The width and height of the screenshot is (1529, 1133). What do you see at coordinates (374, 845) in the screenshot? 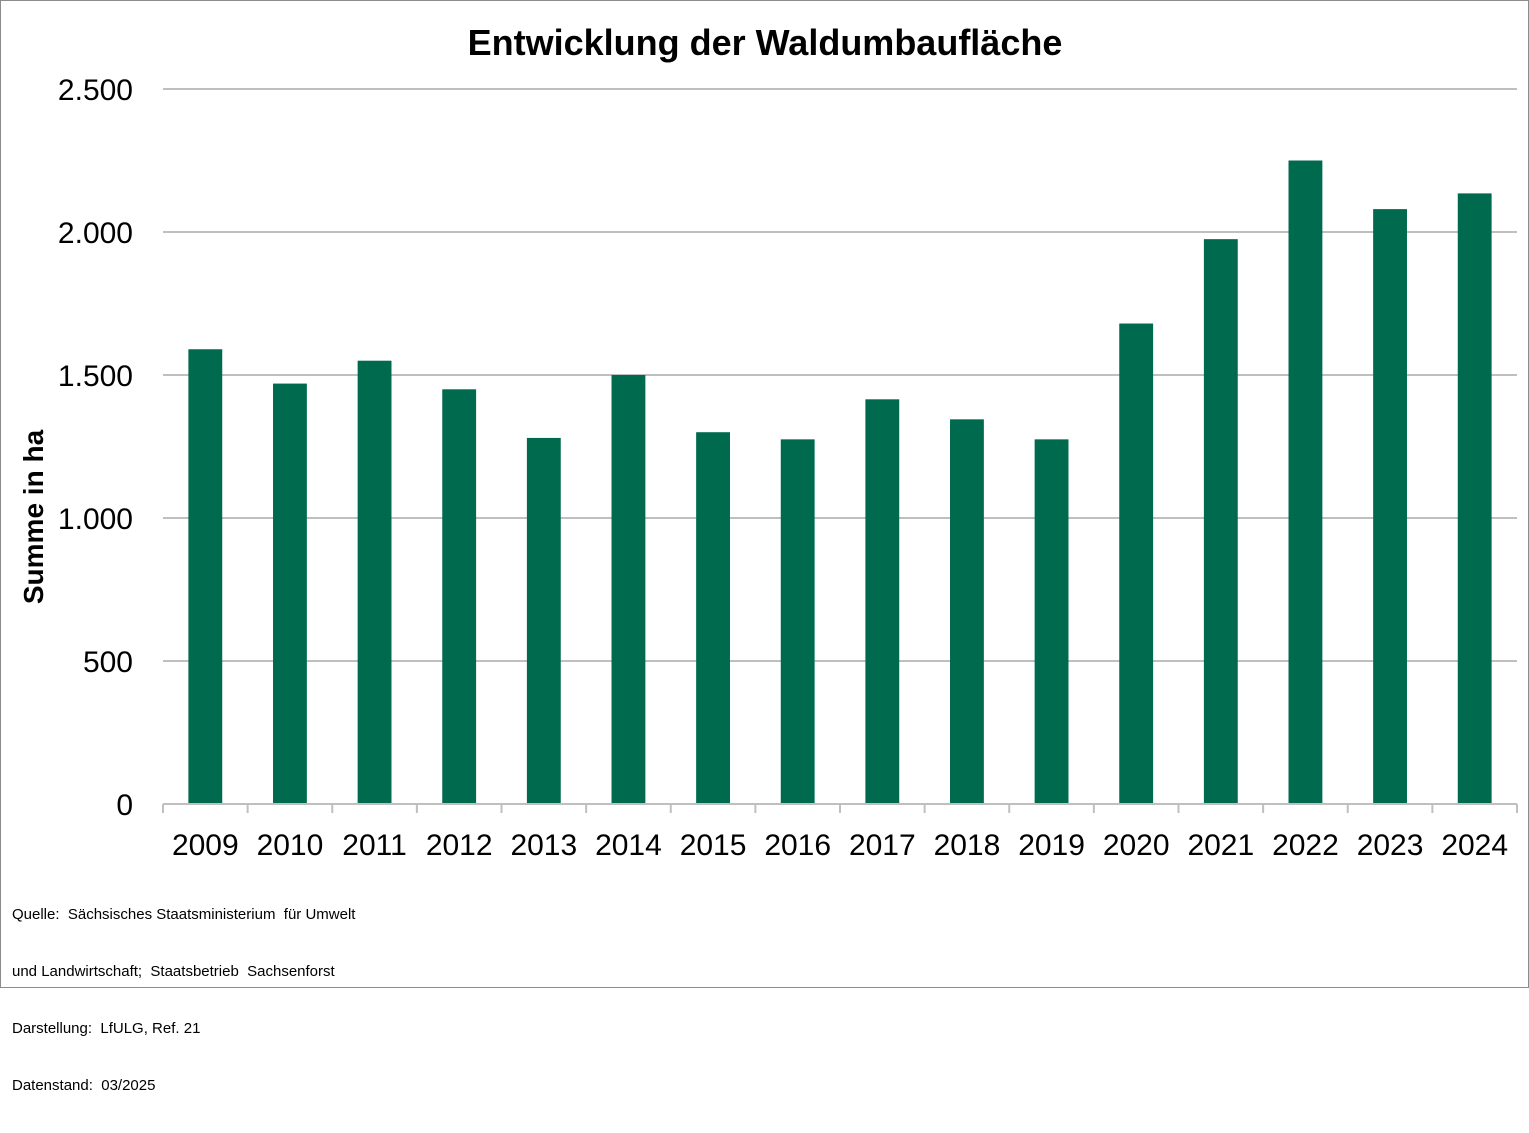
I see `x-tick-label: 2011` at bounding box center [374, 845].